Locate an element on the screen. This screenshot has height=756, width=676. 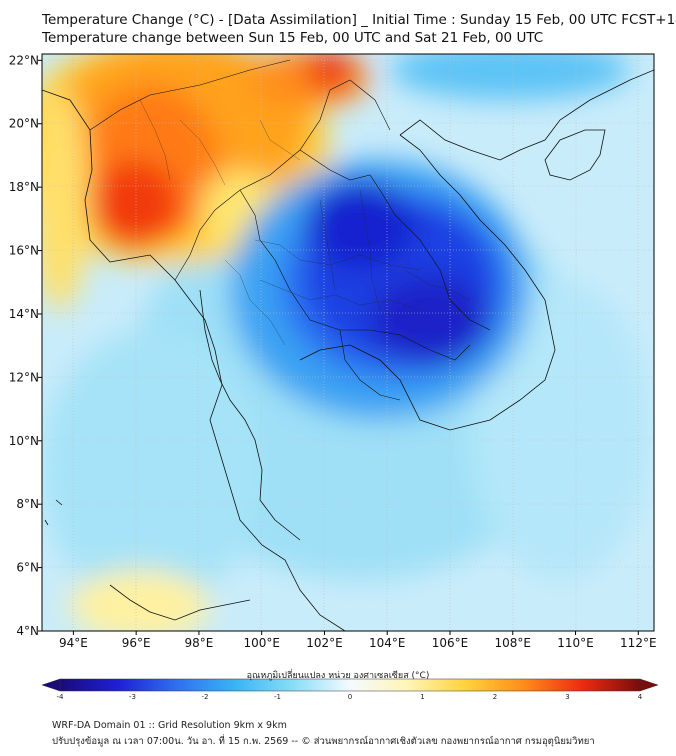
lon-tick-label: 98°E is located at coordinates (198, 643).